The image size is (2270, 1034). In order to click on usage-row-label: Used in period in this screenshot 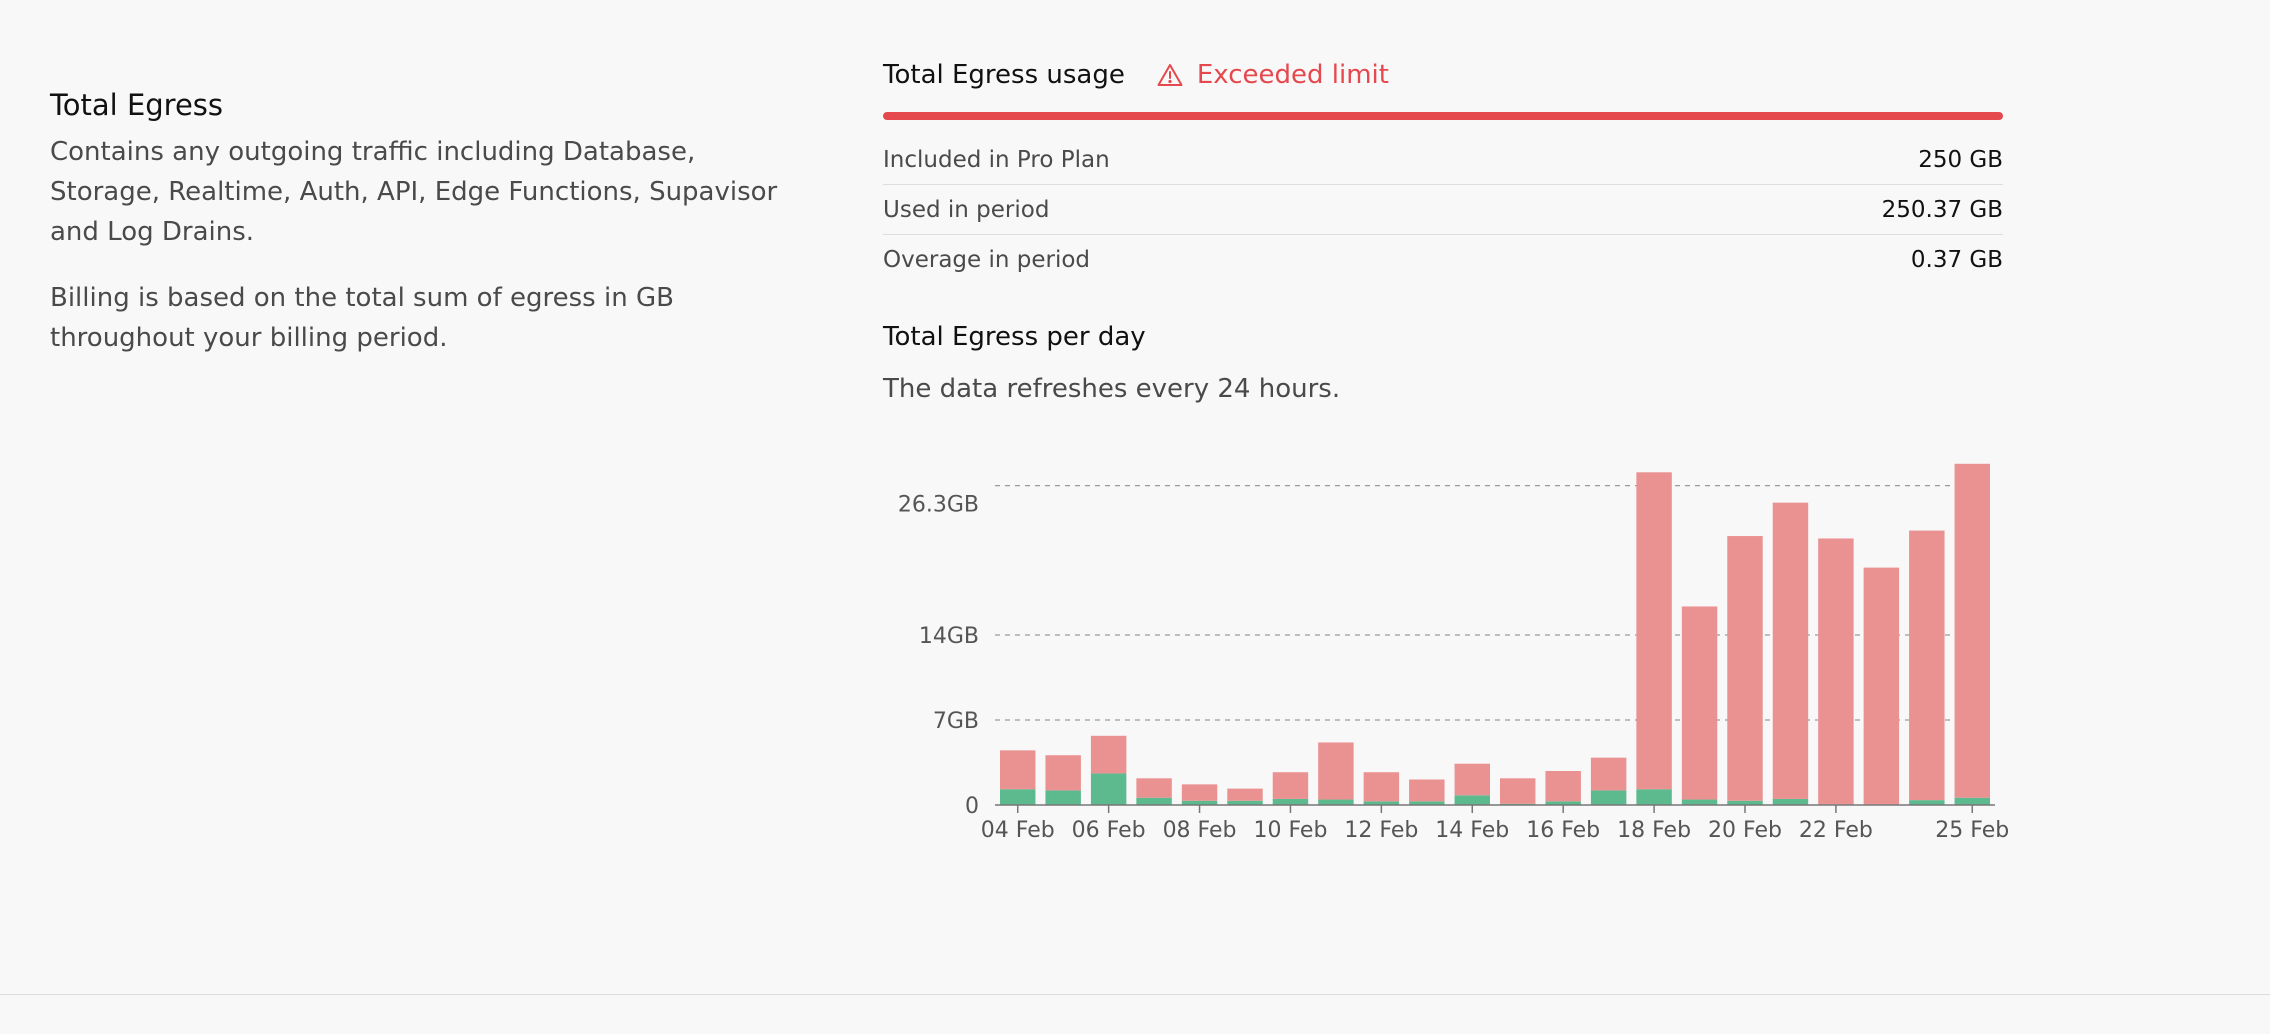, I will do `click(966, 209)`.